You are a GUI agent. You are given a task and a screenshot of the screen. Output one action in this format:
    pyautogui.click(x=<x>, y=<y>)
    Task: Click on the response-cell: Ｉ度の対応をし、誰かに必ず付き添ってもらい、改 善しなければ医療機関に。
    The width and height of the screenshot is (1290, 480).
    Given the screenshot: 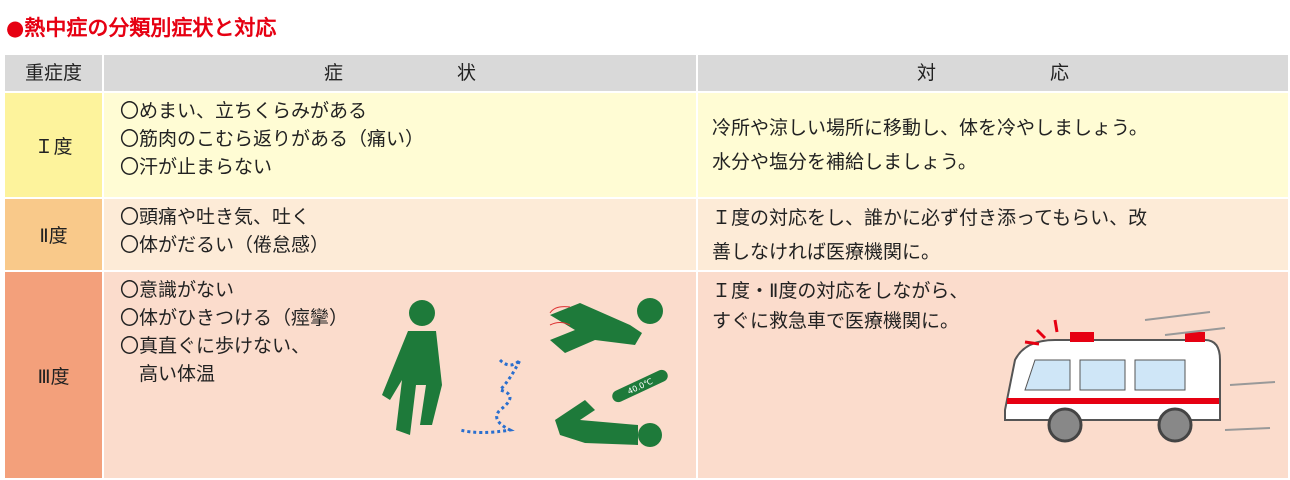 What is the action you would take?
    pyautogui.click(x=993, y=234)
    